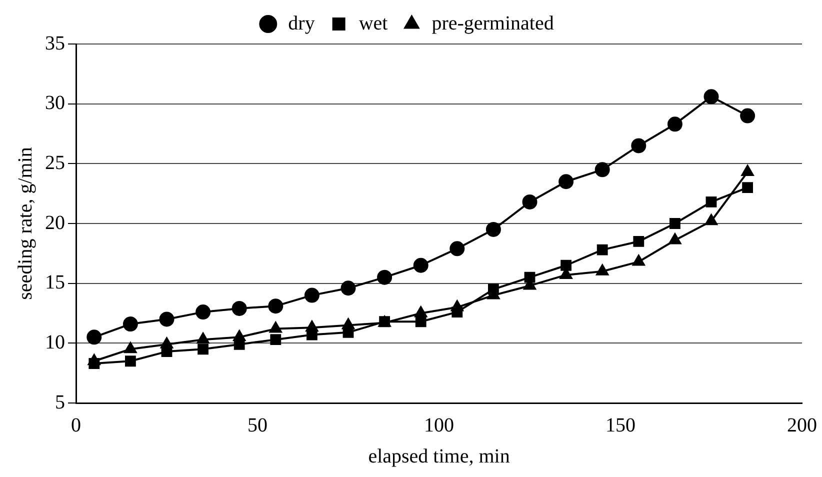  Describe the element at coordinates (373, 23) in the screenshot. I see `legend-label: wet` at that location.